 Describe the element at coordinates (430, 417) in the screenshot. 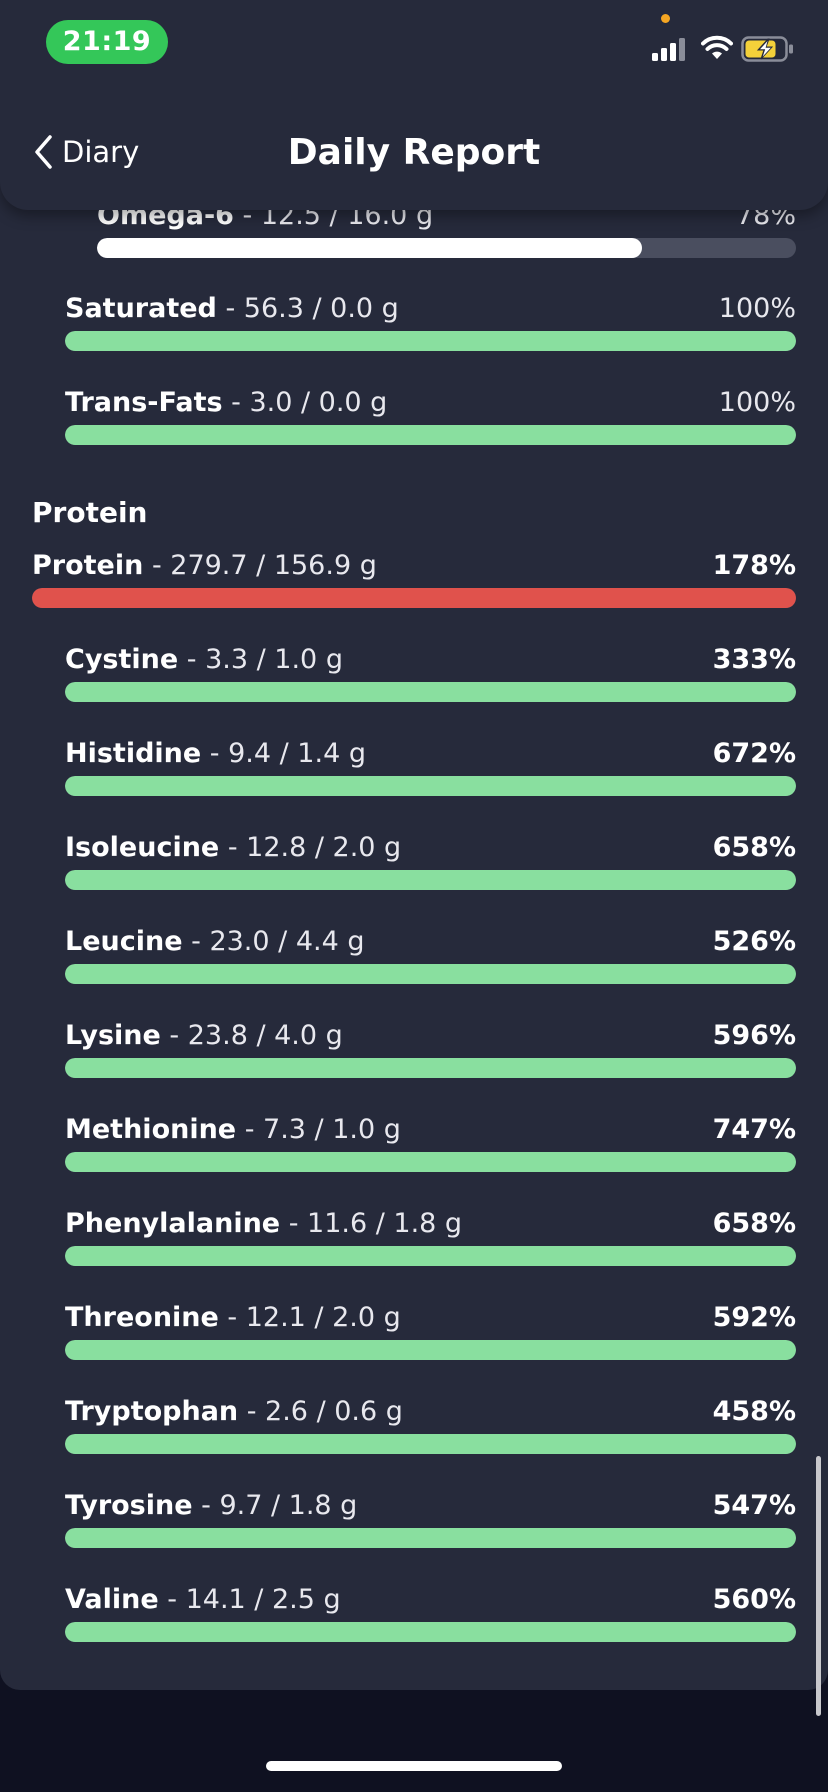

I see `nutrient-row-trans-fats: Trans-Fats - 3.0 / 0.0 g 100%` at that location.